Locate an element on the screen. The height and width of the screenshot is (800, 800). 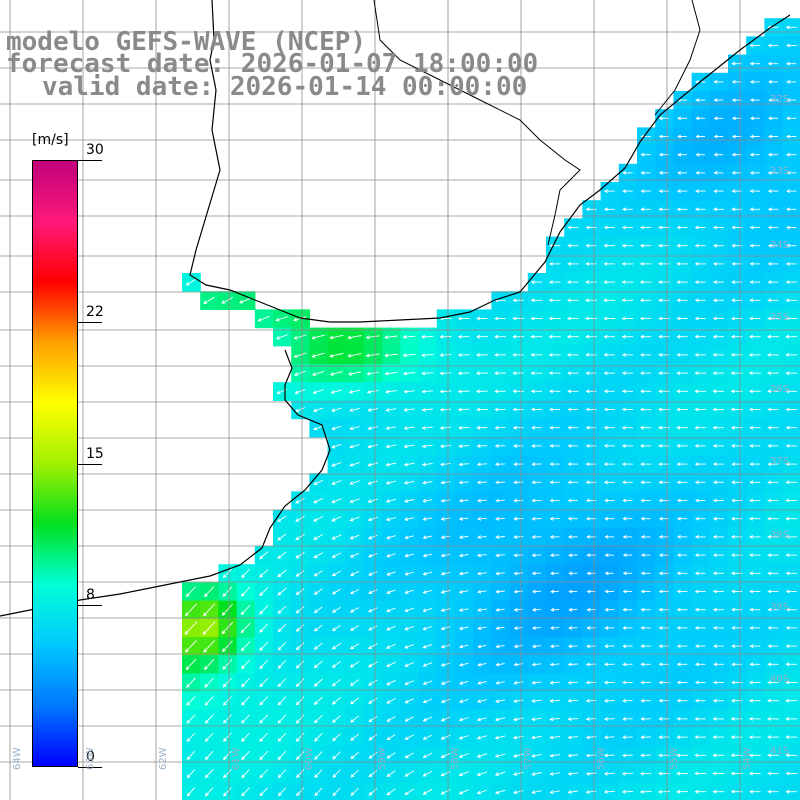
colorbar-tick-label: 8 is located at coordinates (90, 595).